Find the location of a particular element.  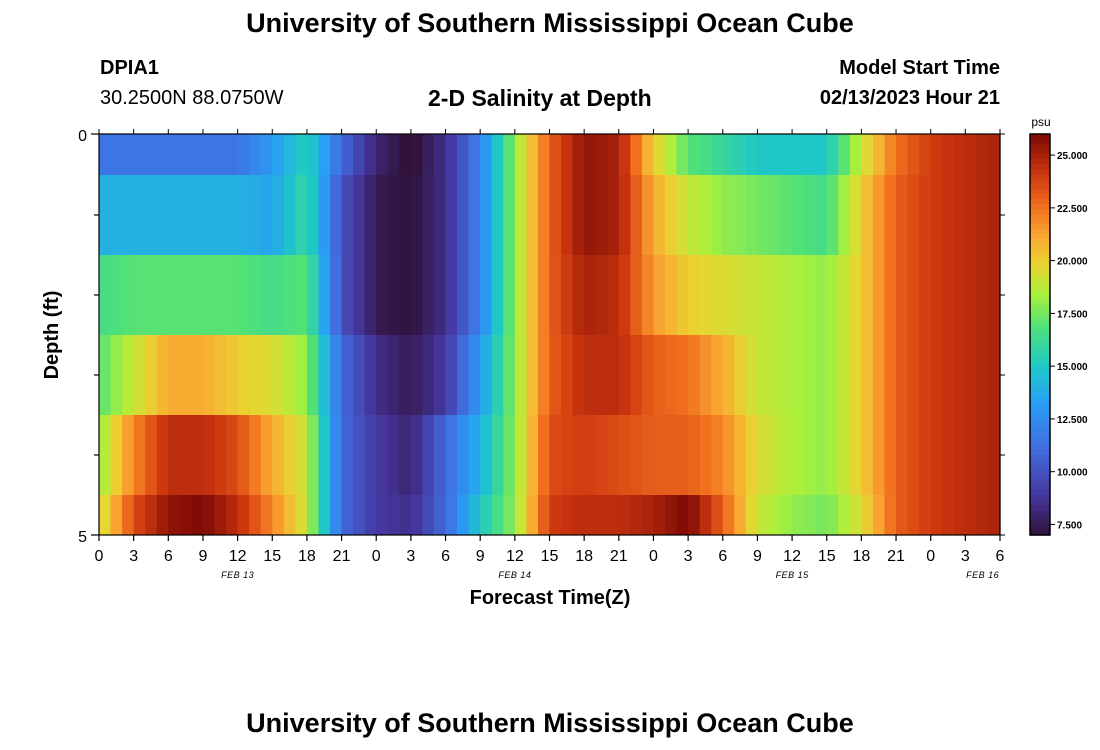

x-tick-label: 15 is located at coordinates (827, 556).